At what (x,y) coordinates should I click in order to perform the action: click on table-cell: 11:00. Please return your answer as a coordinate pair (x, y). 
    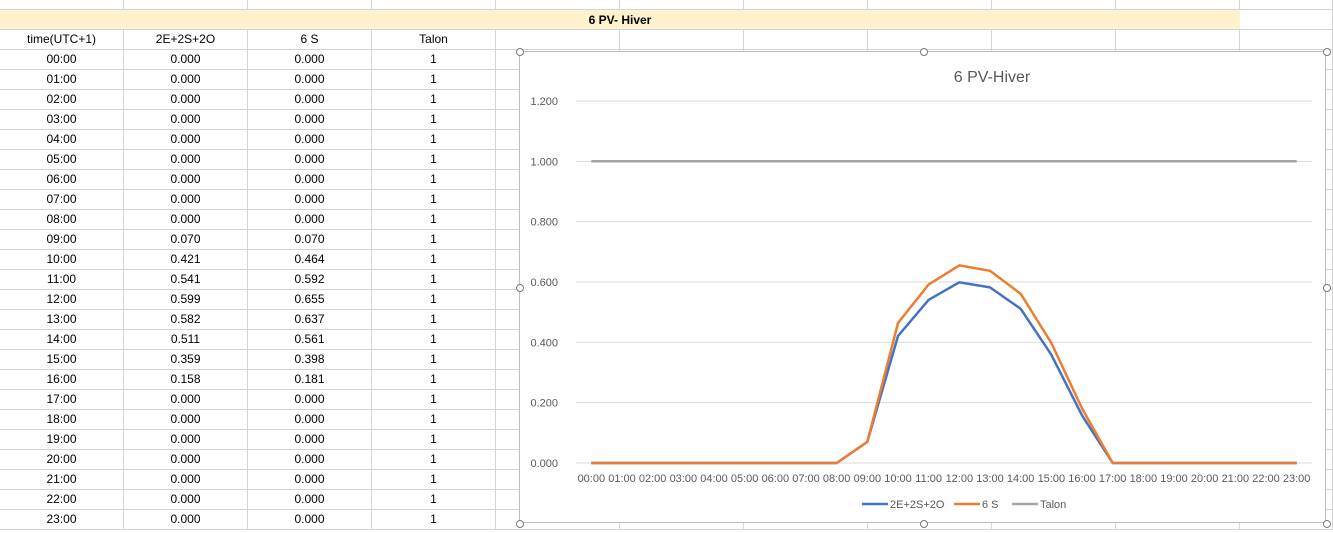
    Looking at the image, I should click on (62, 280).